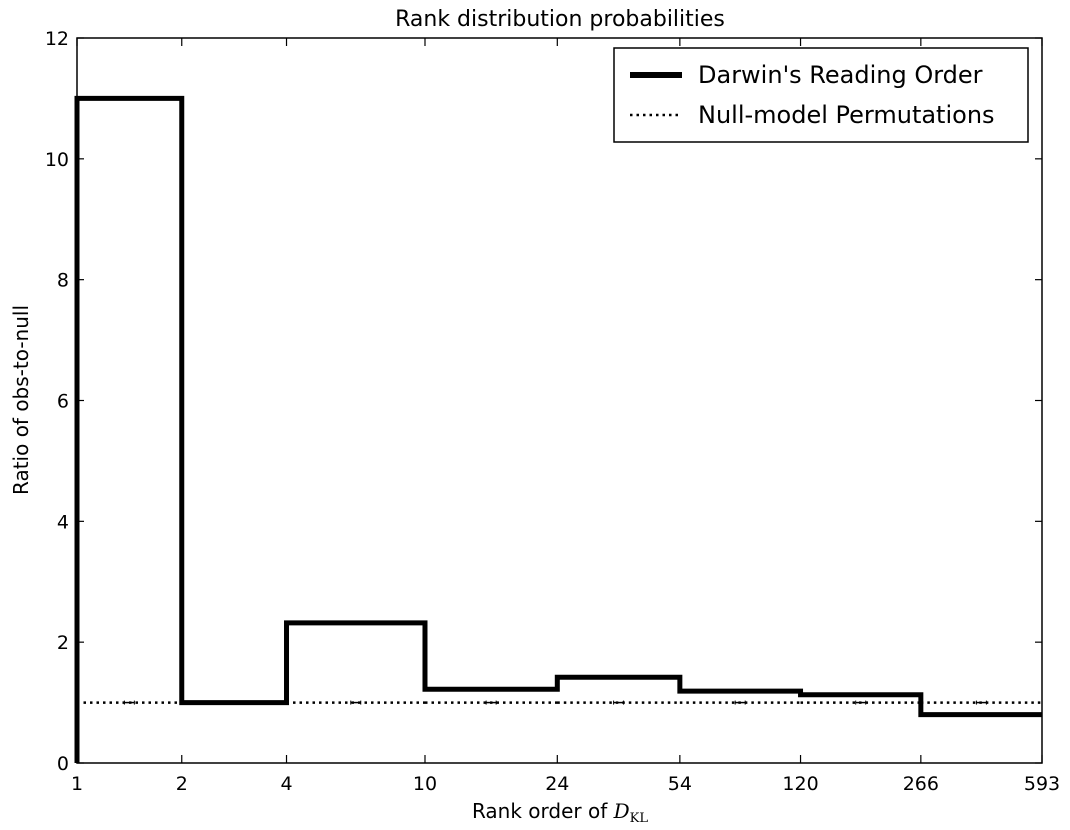 The width and height of the screenshot is (1070, 830). What do you see at coordinates (77, 784) in the screenshot?
I see `x-tick-label: 1` at bounding box center [77, 784].